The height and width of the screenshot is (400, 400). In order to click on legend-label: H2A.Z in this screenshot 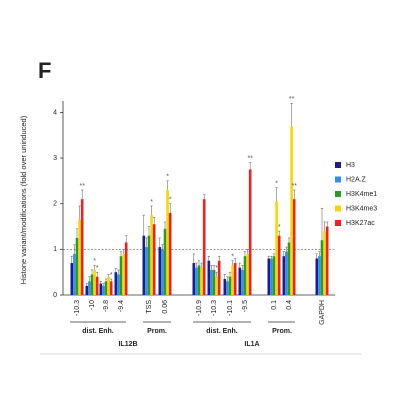, I will do `click(356, 179)`.